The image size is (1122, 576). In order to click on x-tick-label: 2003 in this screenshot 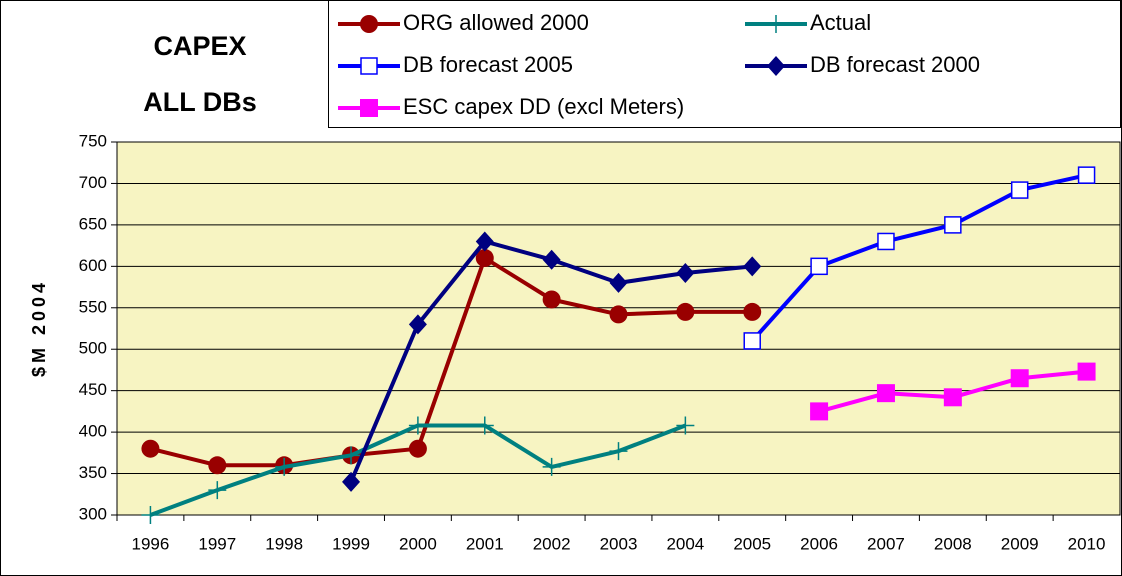, I will do `click(619, 543)`.